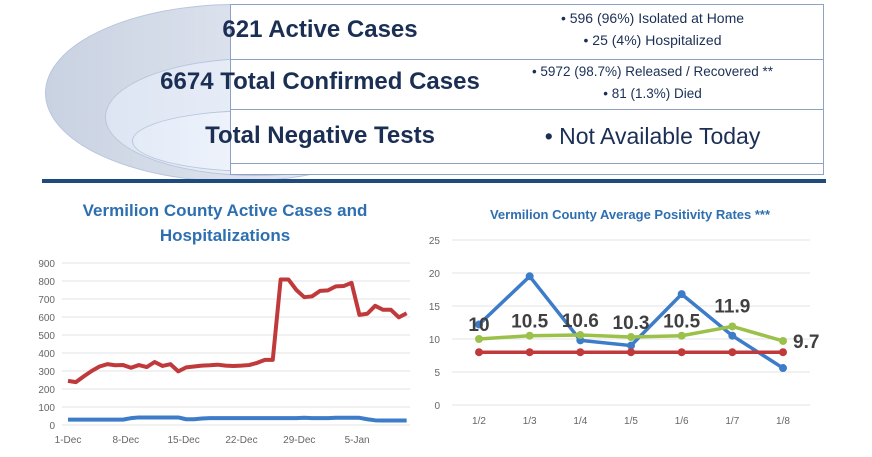 This screenshot has height=457, width=872. Describe the element at coordinates (46, 372) in the screenshot. I see `y-tick-label: 300` at that location.